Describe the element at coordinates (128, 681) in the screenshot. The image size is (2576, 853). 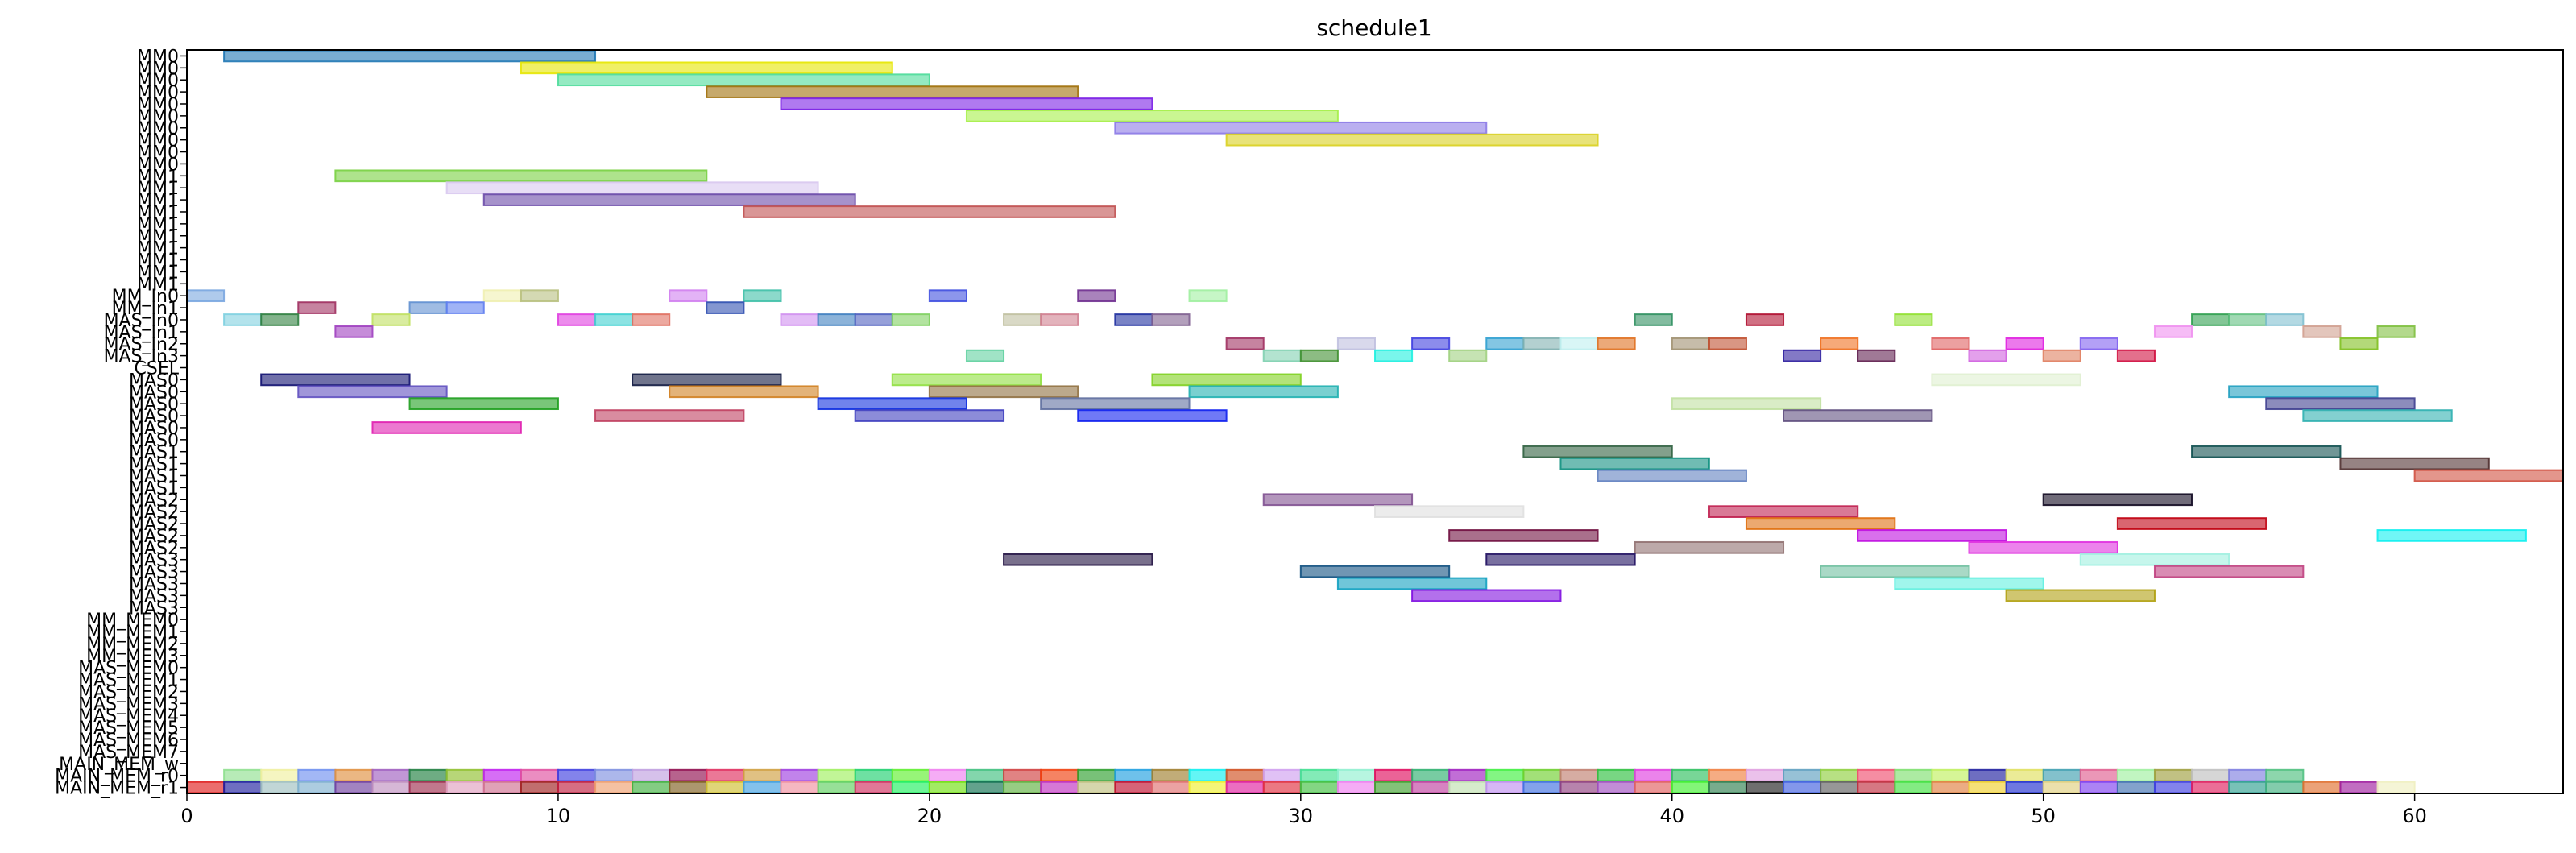
I see `y-tick-label: MAS_MEM1` at that location.